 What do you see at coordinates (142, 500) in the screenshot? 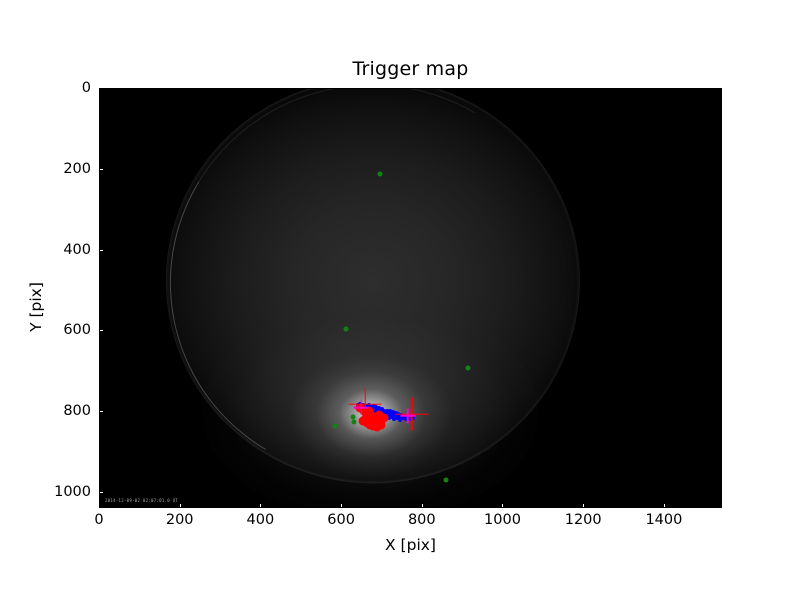
I see `camera-timestamp-overlay: 2014-12-09-02 02:07:01.0 UT` at bounding box center [142, 500].